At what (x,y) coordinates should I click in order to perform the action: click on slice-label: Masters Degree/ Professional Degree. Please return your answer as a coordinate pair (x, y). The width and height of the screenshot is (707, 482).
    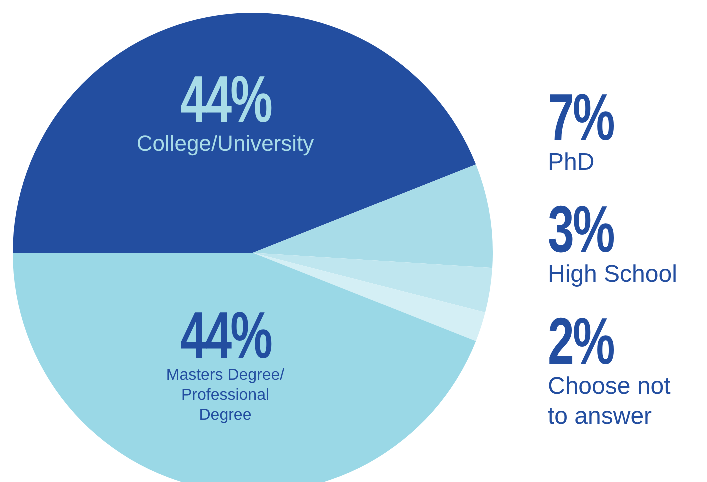
    Looking at the image, I should click on (225, 396).